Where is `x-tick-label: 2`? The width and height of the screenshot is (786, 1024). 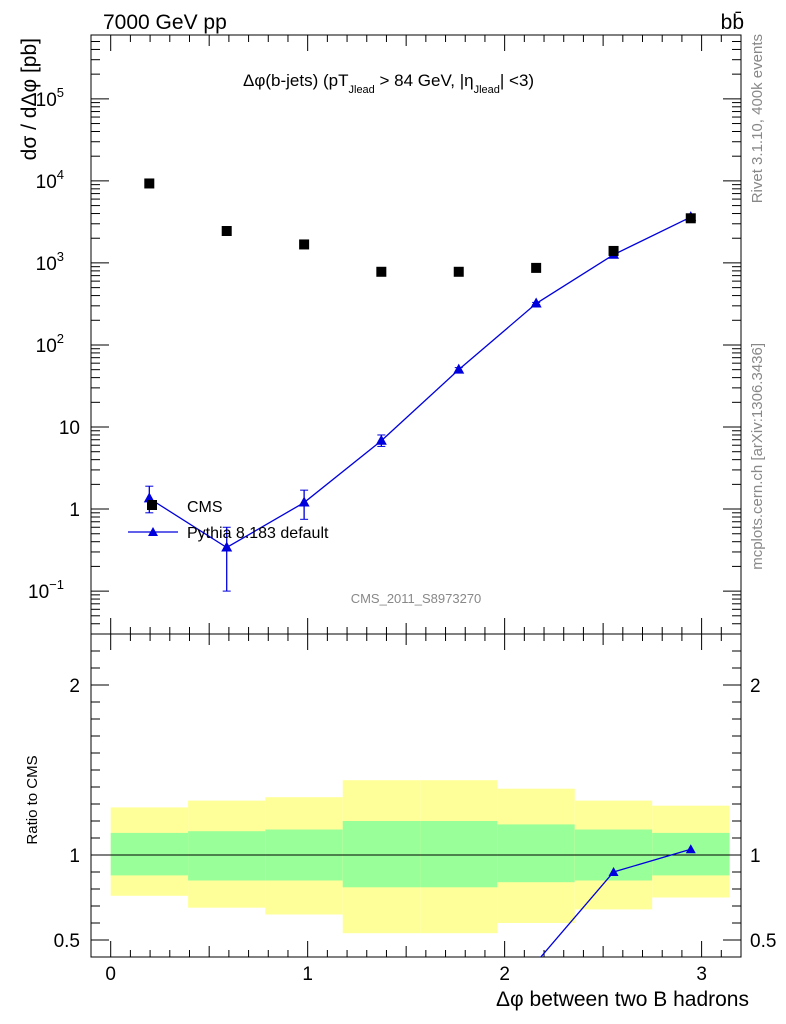
x-tick-label: 2 is located at coordinates (504, 974).